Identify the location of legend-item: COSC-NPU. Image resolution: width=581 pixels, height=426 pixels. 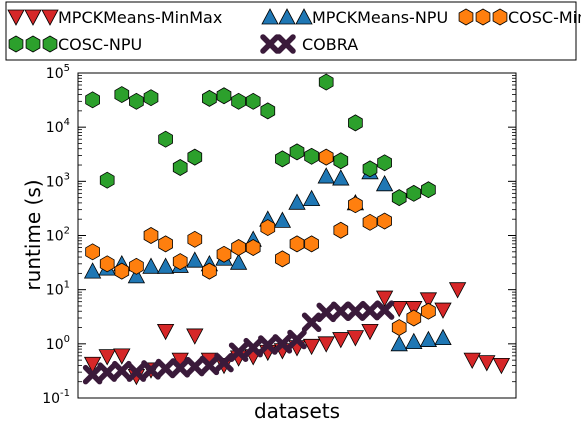
(75, 44).